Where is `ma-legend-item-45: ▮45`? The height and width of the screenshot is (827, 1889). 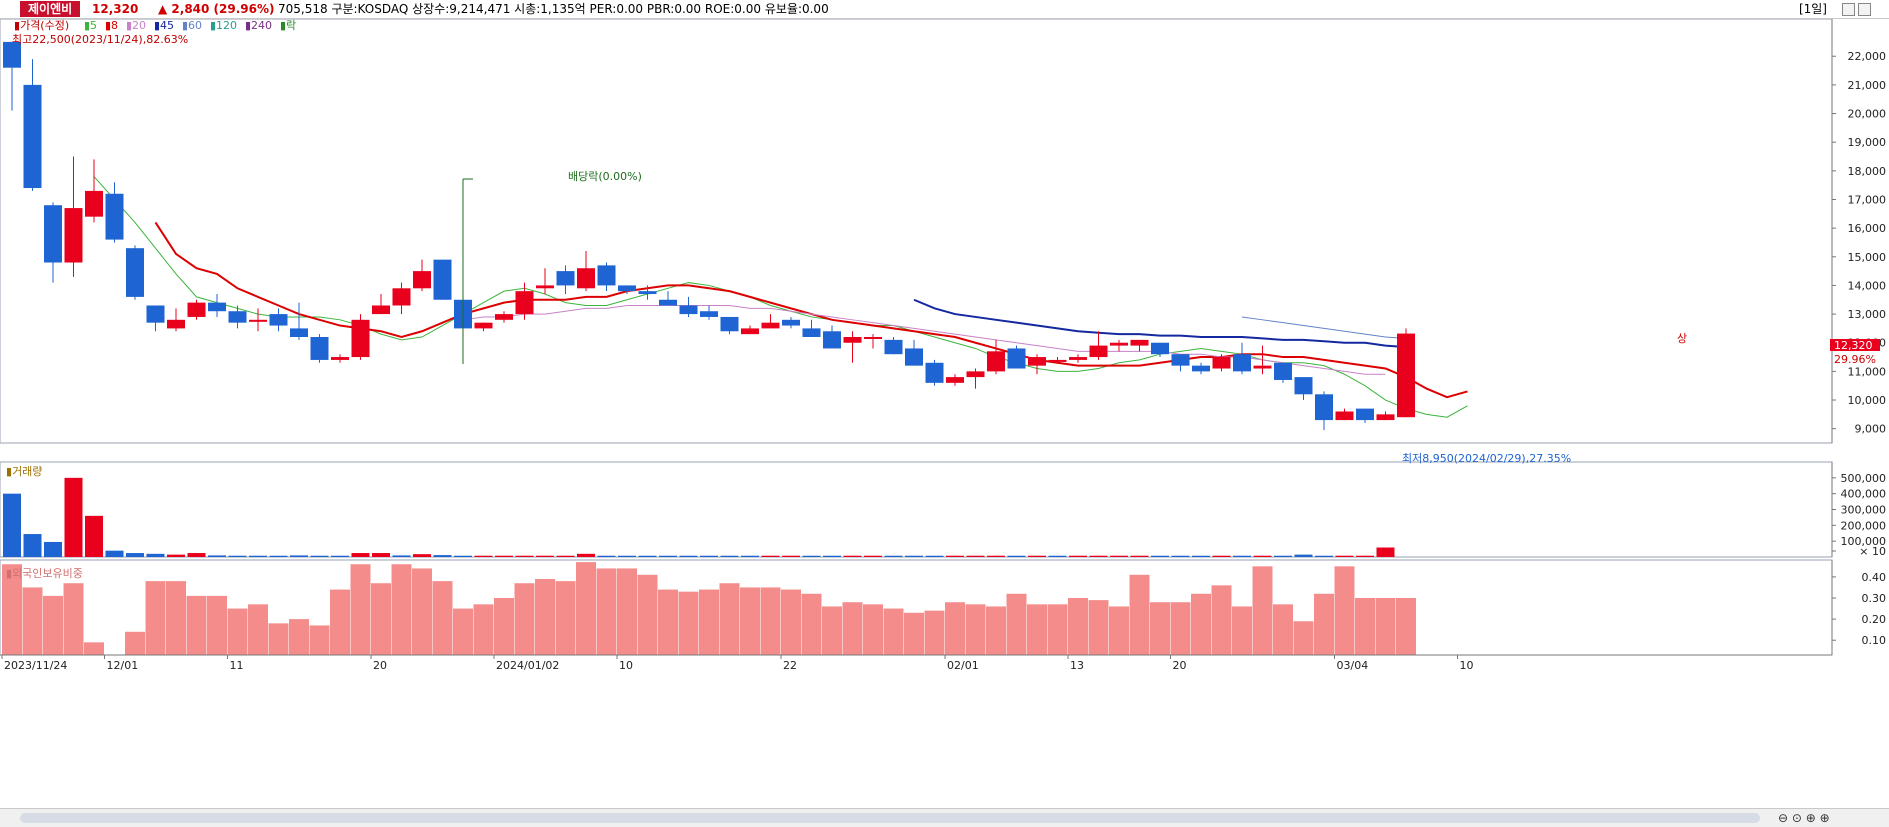 ma-legend-item-45: ▮45 is located at coordinates (164, 25).